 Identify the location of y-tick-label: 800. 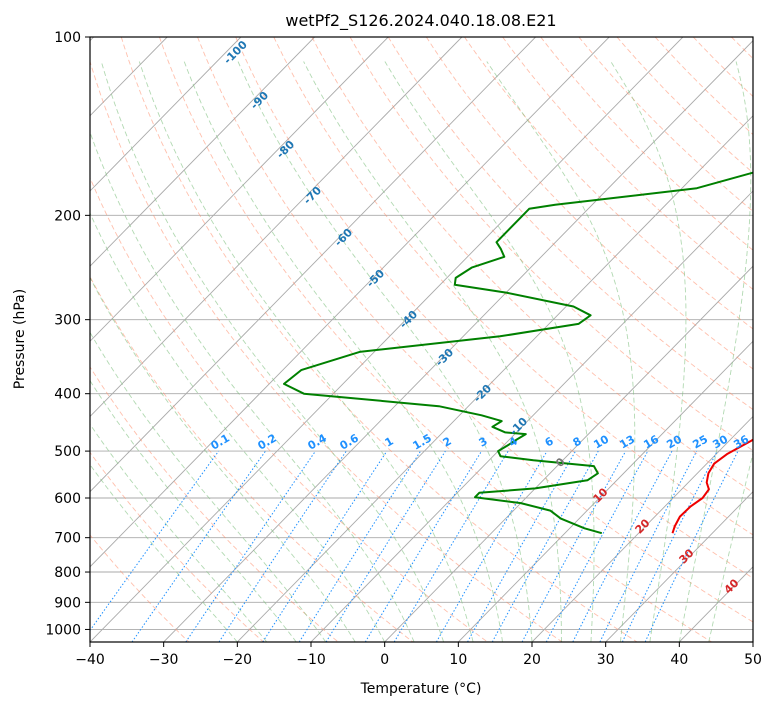
(67, 573).